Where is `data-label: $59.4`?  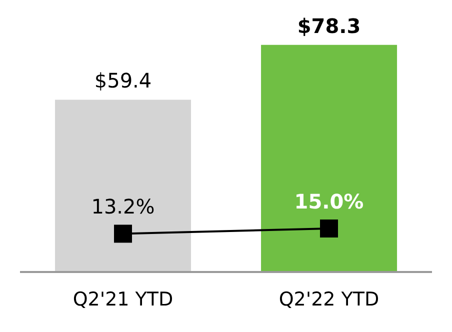 data-label: $59.4 is located at coordinates (123, 80).